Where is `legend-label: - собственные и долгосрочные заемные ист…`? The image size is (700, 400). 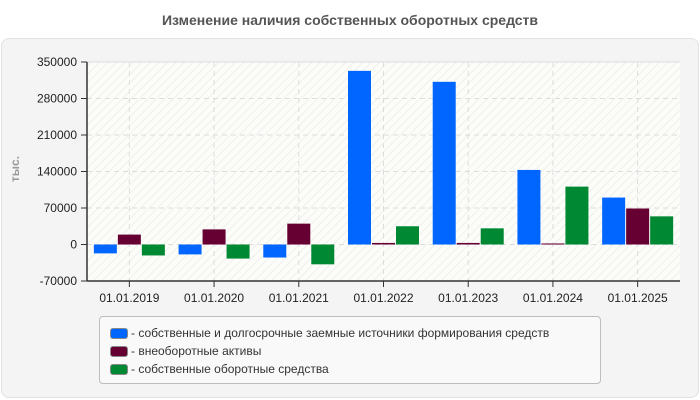
legend-label: - собственные и долгосрочные заемные ист… is located at coordinates (340, 333).